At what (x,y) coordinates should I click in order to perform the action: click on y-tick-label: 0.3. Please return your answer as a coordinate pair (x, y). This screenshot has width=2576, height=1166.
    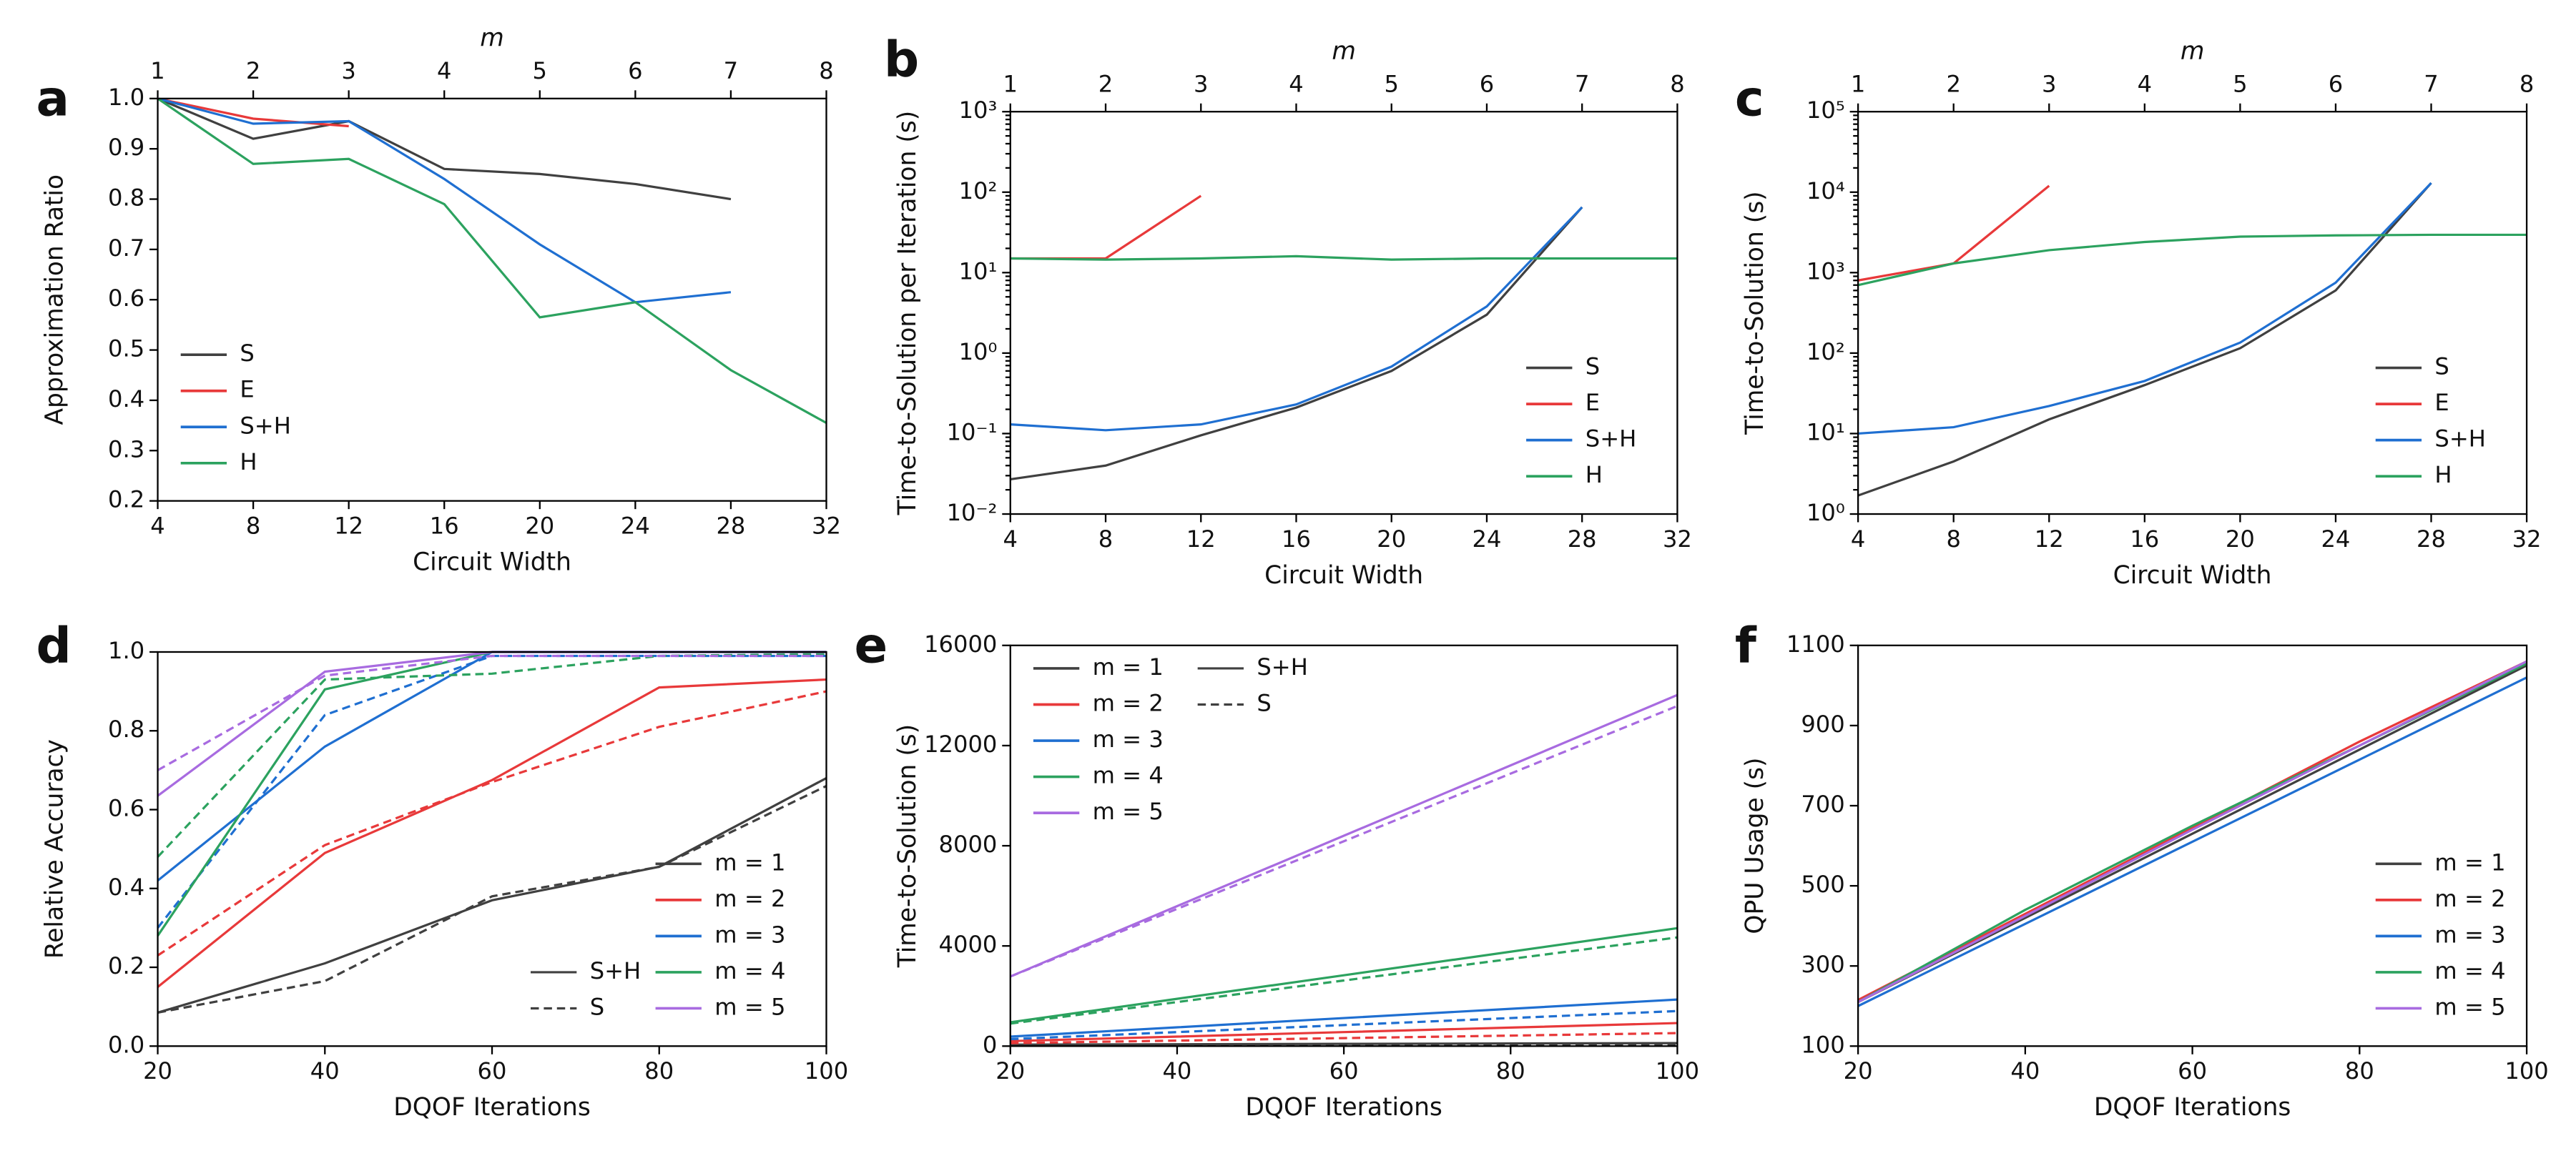
    Looking at the image, I should click on (126, 449).